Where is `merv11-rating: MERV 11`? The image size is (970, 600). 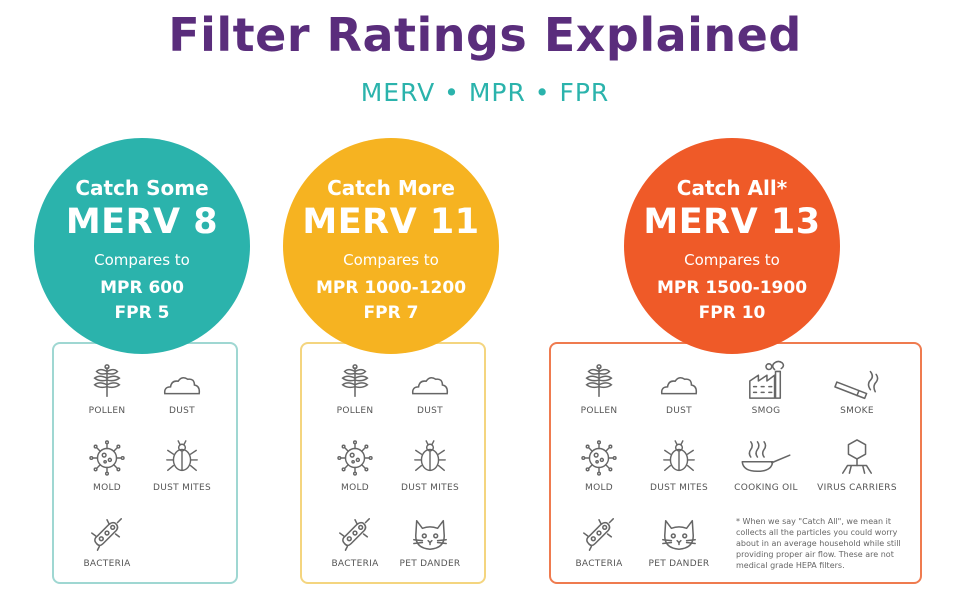
merv11-rating: MERV 11 is located at coordinates (391, 222).